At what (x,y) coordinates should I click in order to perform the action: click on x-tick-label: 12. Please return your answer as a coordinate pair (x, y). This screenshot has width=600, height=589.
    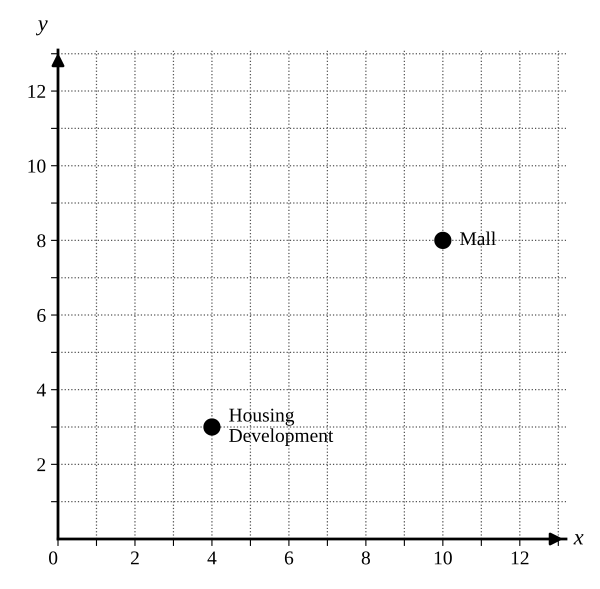
    Looking at the image, I should click on (520, 557).